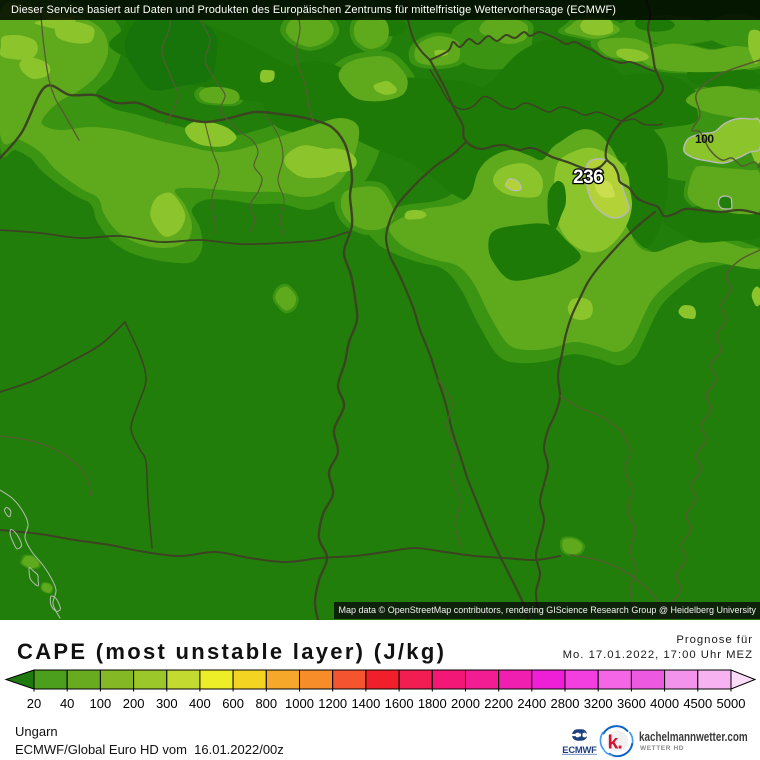 The image size is (760, 760). Describe the element at coordinates (598, 703) in the screenshot. I see `svg-text: 3200` at that location.